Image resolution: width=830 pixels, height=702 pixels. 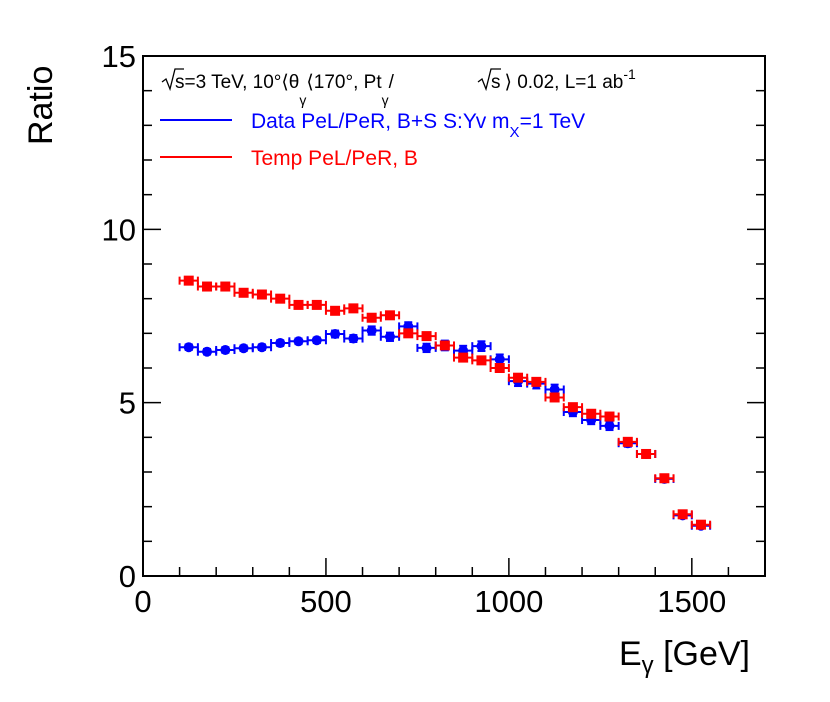 What do you see at coordinates (119, 56) in the screenshot?
I see `y-tick-label: 15` at bounding box center [119, 56].